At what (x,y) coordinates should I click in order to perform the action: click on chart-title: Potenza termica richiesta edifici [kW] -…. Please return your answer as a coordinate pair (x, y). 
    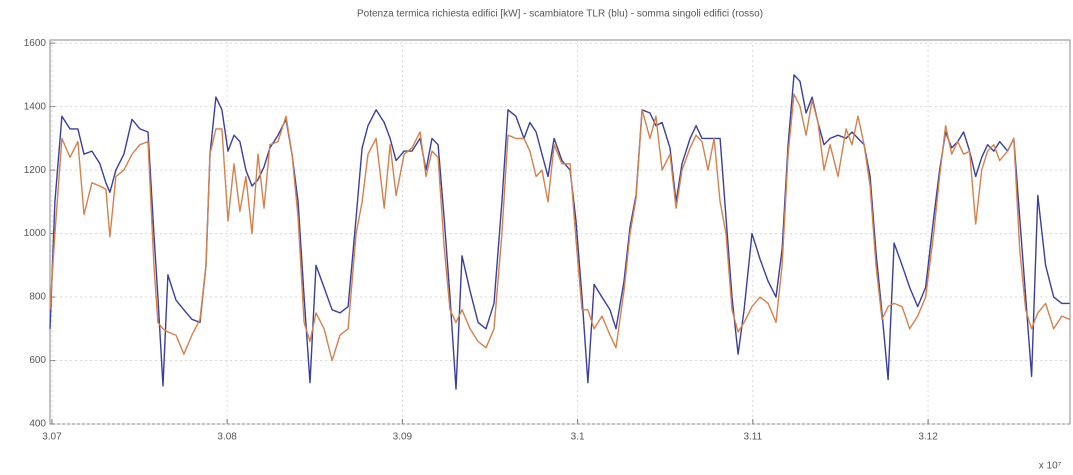
    Looking at the image, I should click on (560, 14).